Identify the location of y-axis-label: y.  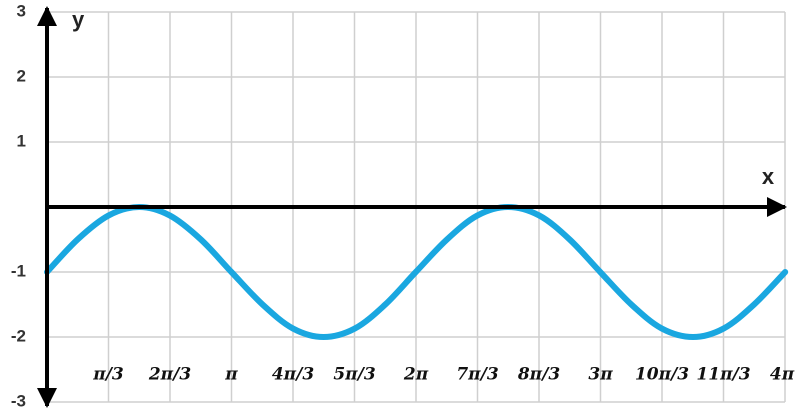
(78, 19).